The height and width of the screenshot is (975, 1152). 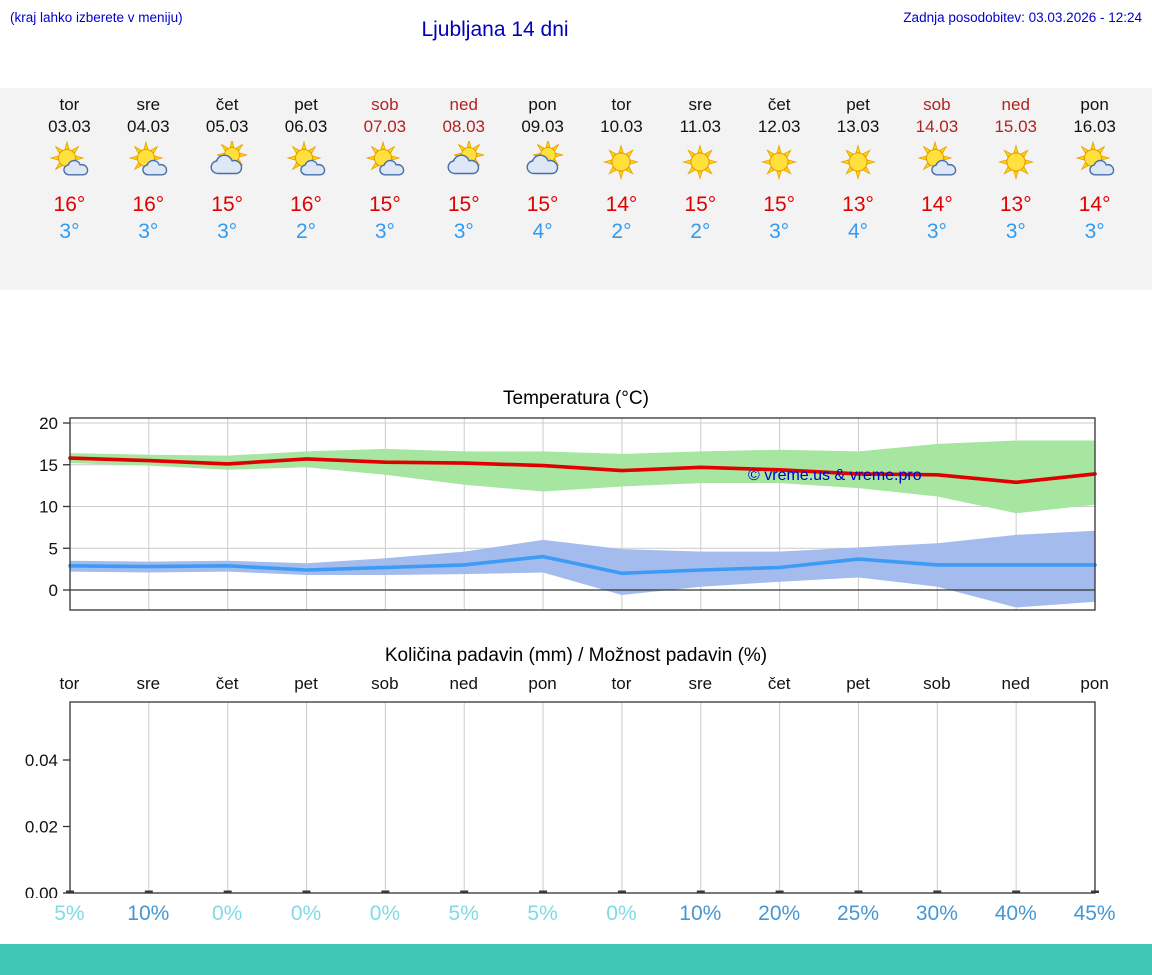 I want to click on day-date: 07.03, so click(x=385, y=126).